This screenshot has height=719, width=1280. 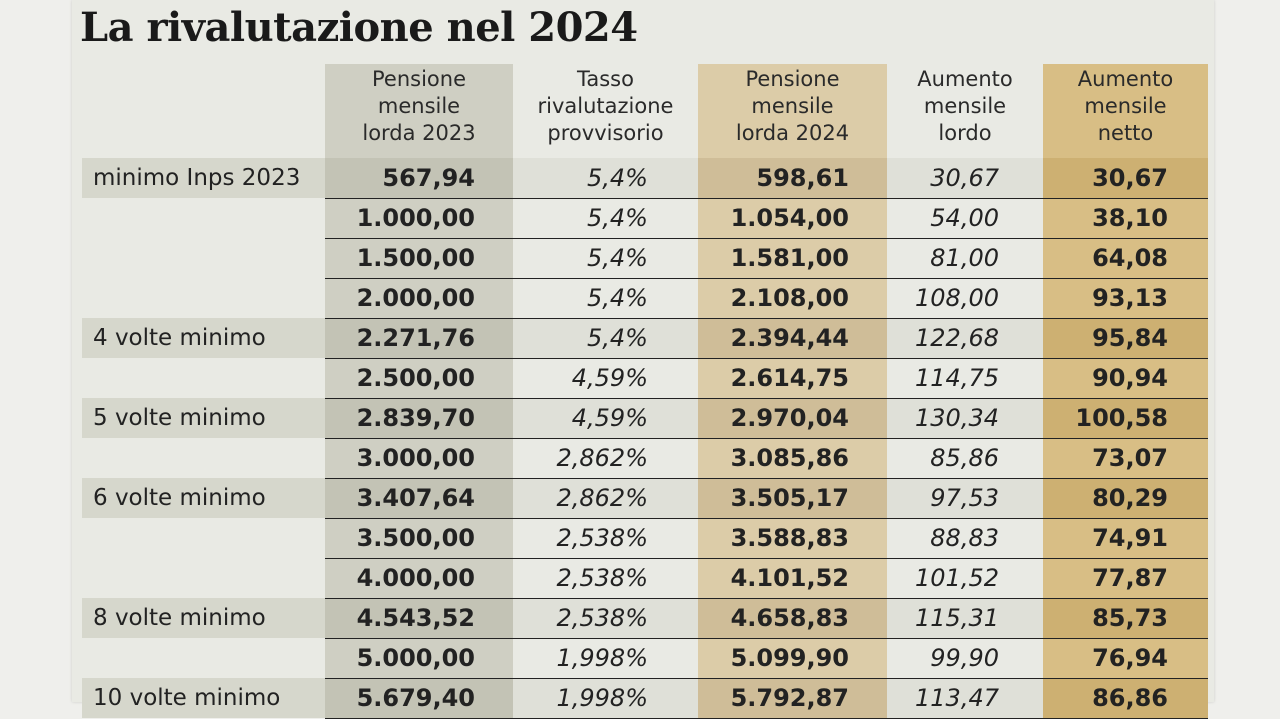 I want to click on cell-lorda2023: 3.500,00, so click(x=419, y=538).